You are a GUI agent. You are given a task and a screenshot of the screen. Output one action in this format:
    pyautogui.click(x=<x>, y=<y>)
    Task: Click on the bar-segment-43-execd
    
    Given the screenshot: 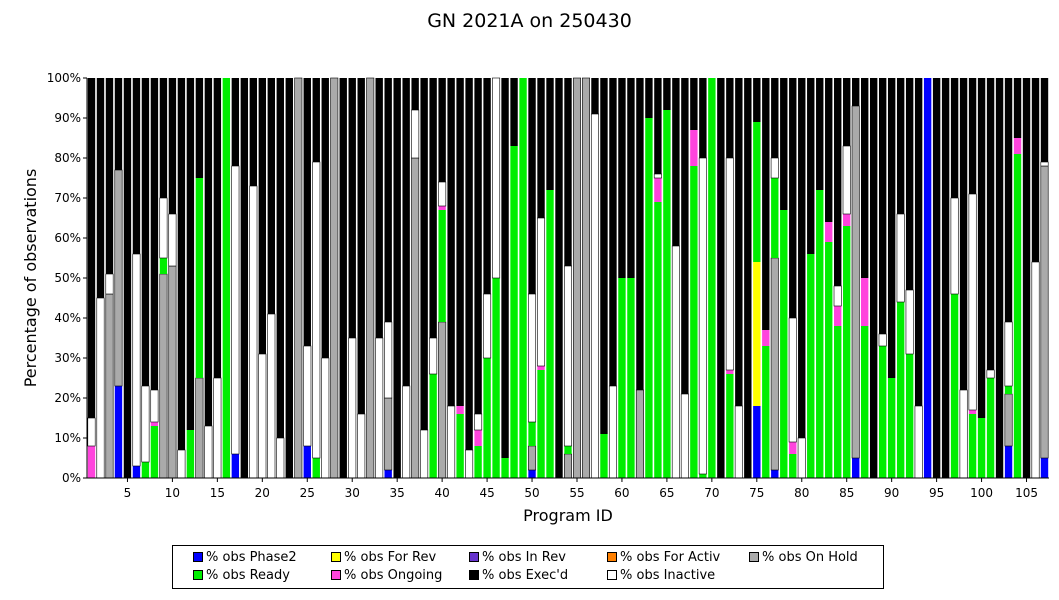 What is the action you would take?
    pyautogui.click(x=469, y=264)
    